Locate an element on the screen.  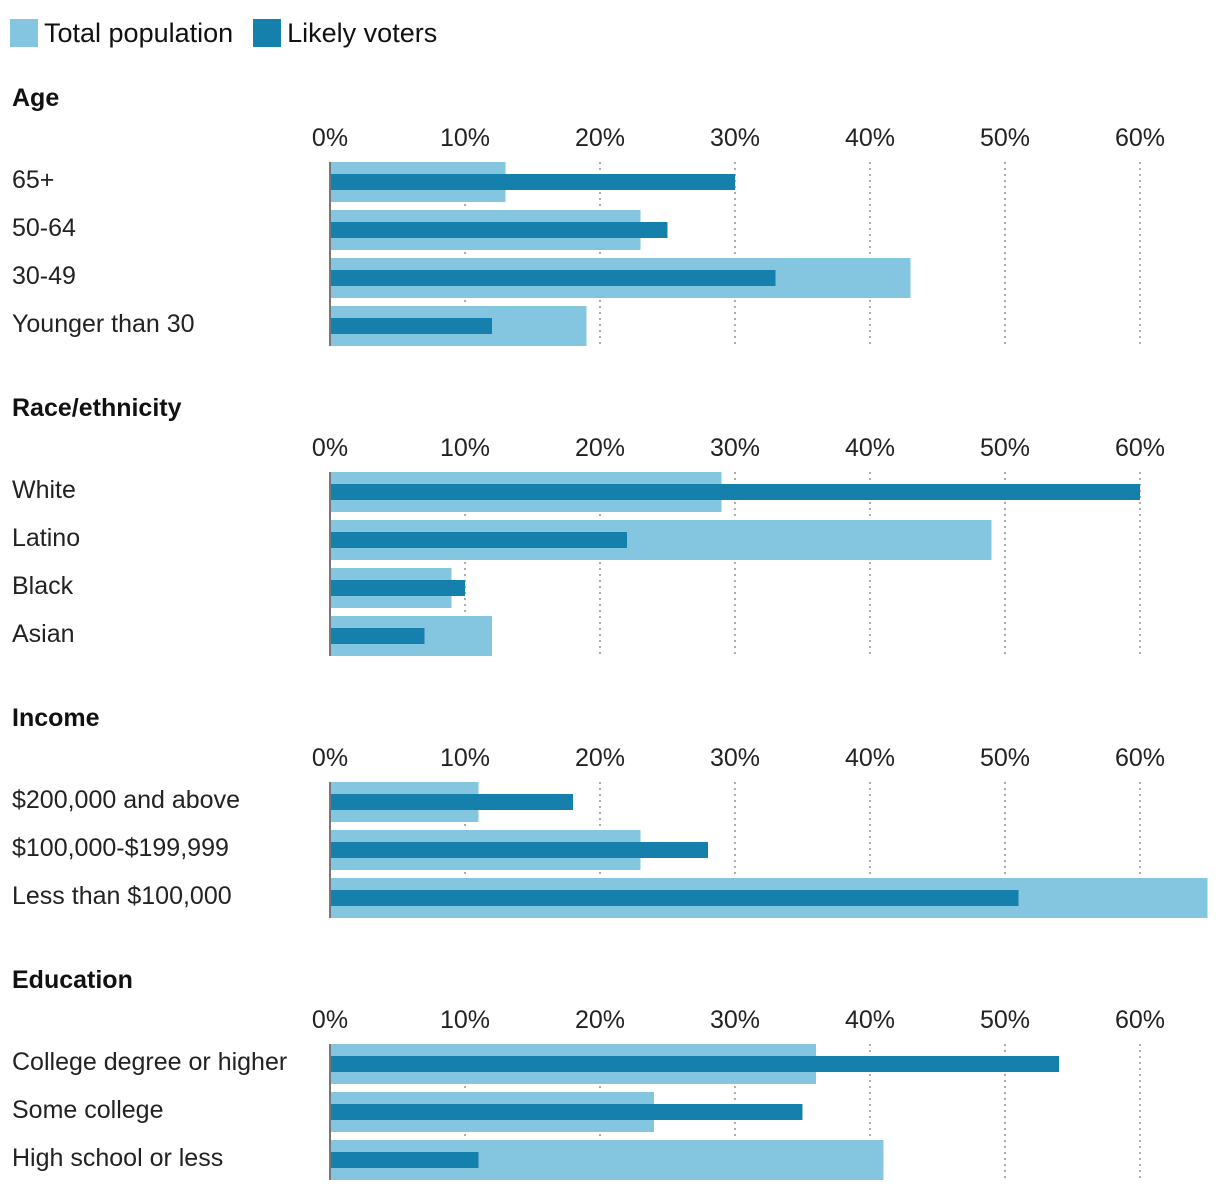
row-label: $200,000 and above is located at coordinates (126, 800).